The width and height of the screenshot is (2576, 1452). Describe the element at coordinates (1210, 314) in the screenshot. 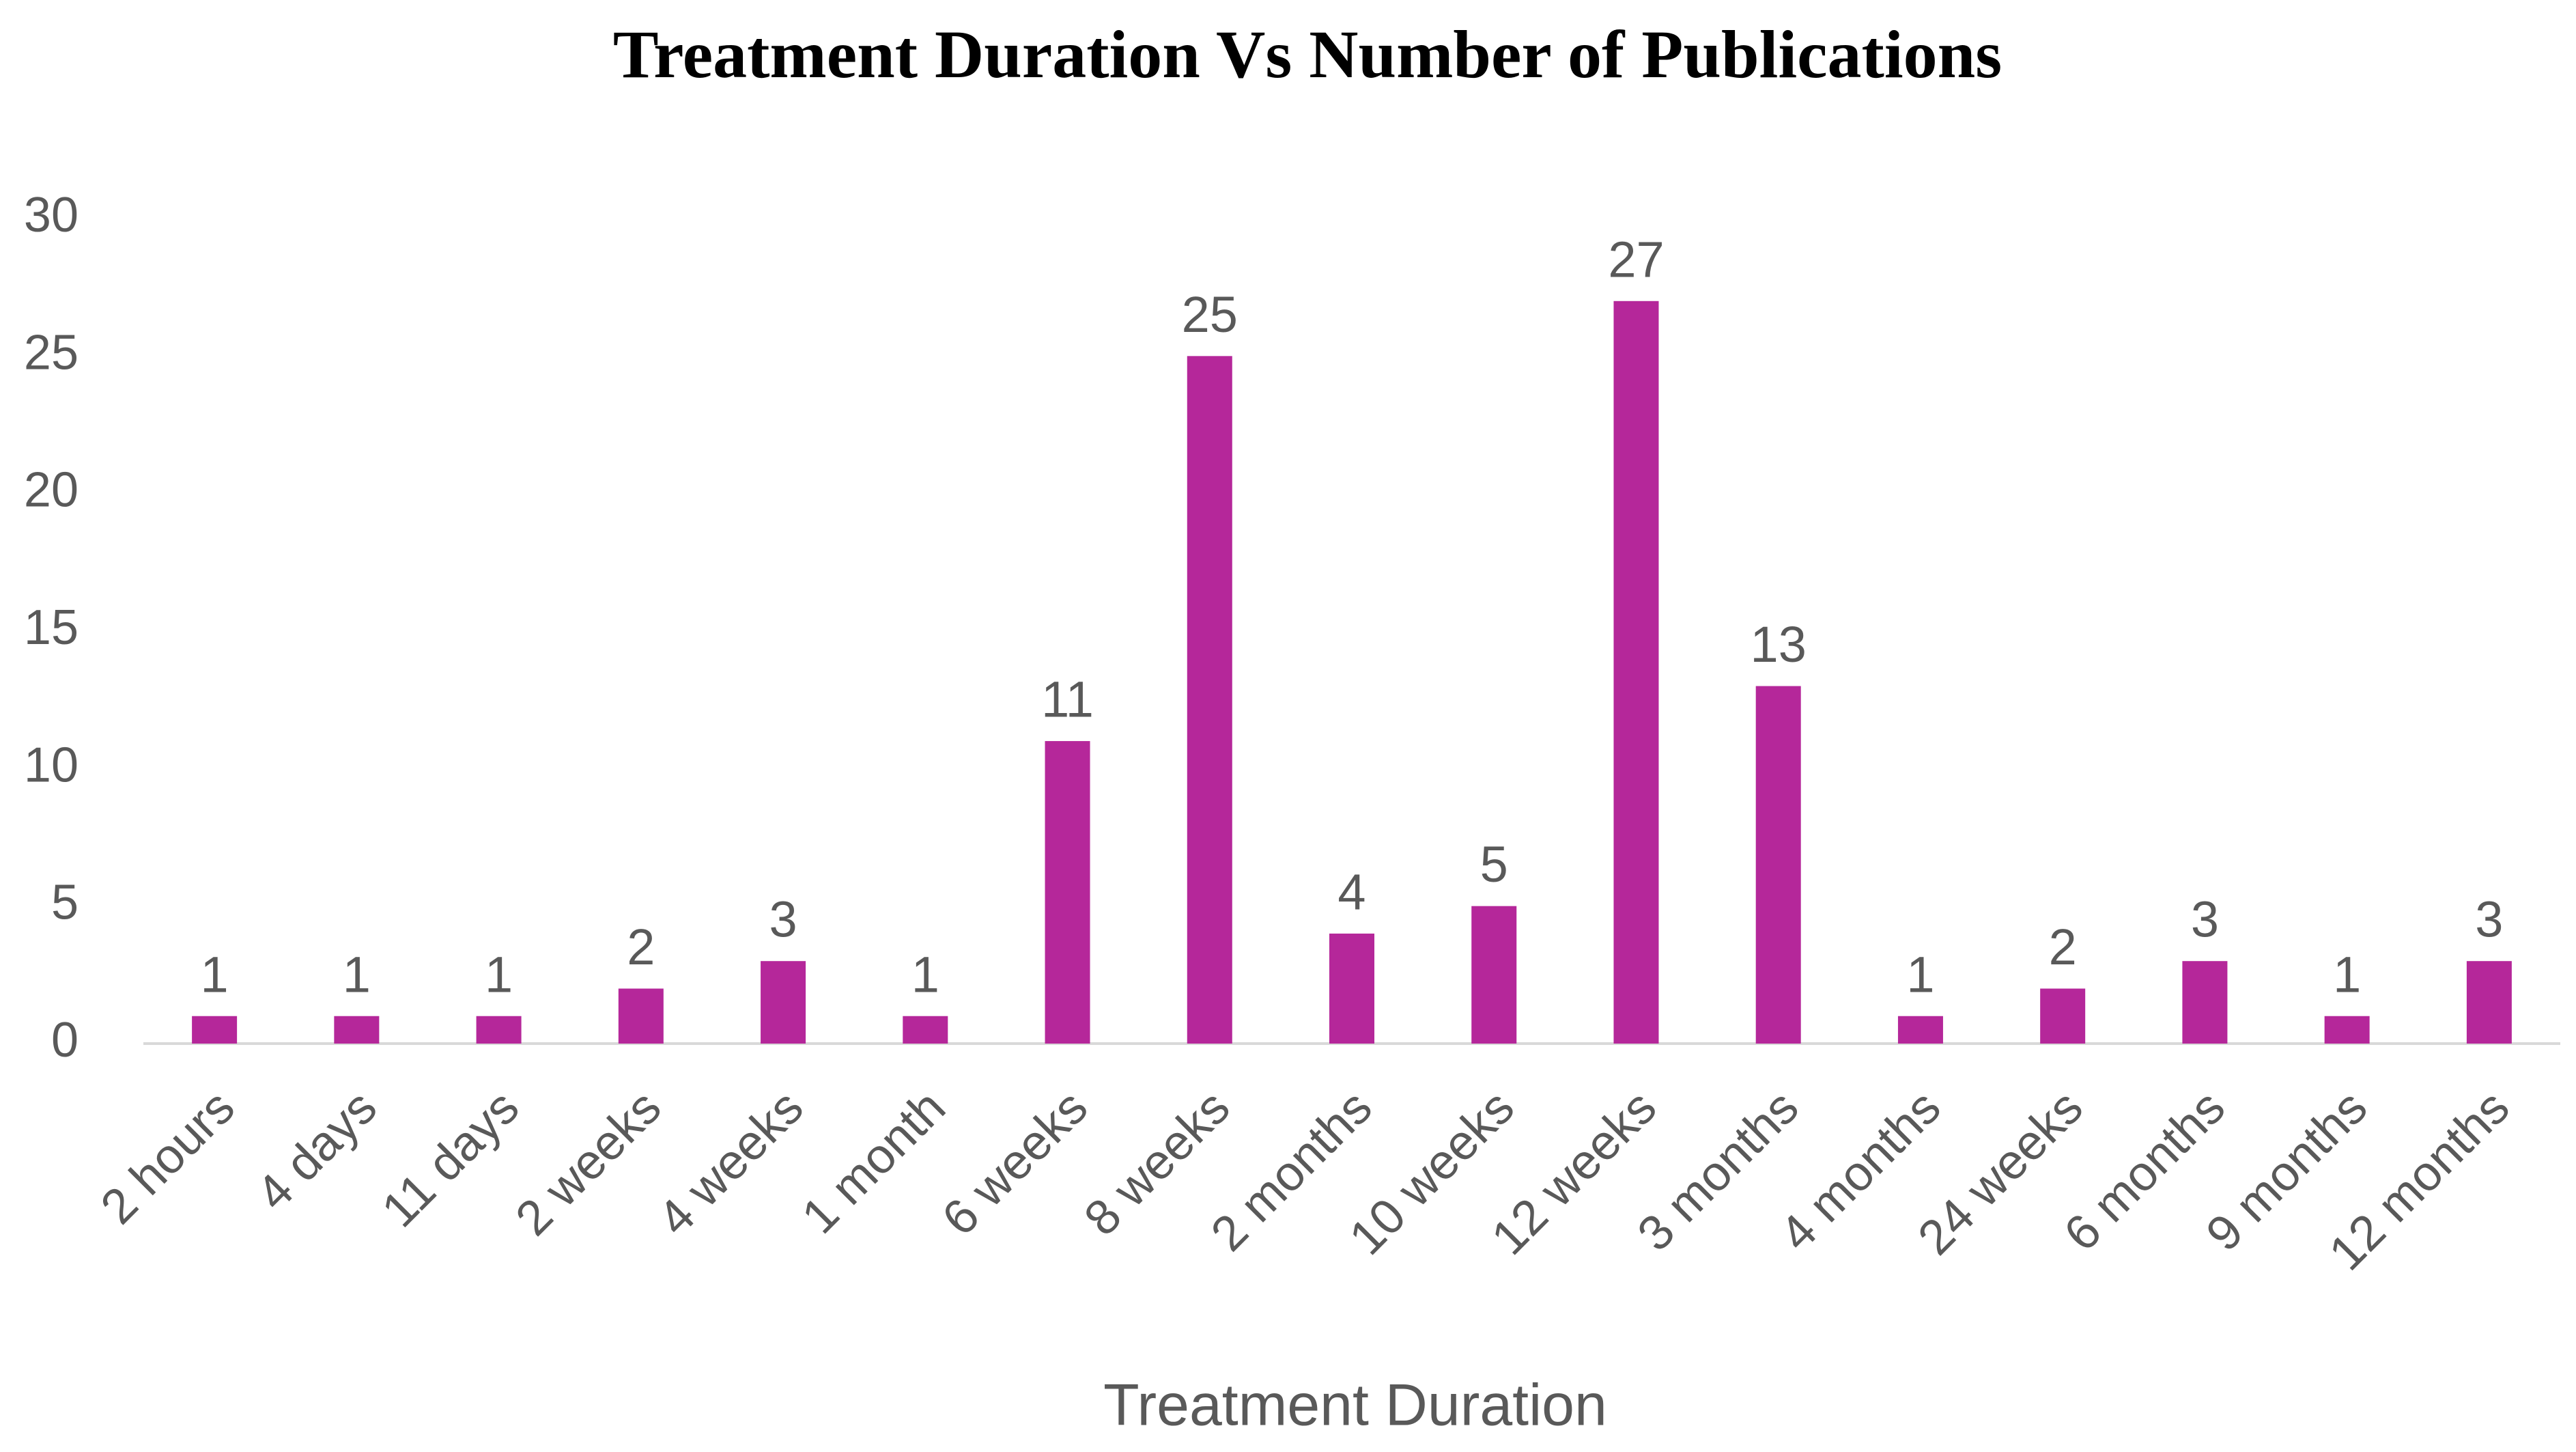

I see `data-label: 25` at that location.